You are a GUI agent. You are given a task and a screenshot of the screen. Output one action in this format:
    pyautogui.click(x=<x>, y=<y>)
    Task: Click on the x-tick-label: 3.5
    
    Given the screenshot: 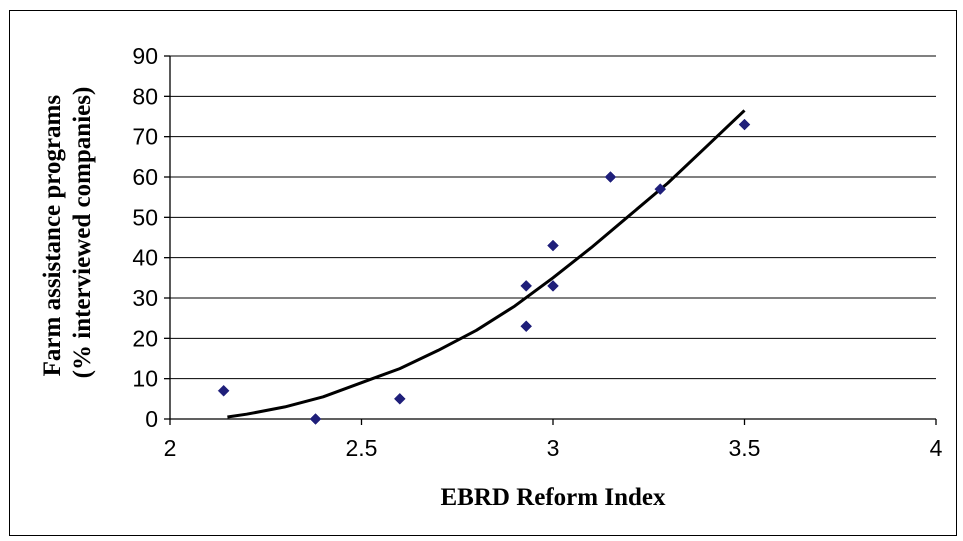 What is the action you would take?
    pyautogui.click(x=745, y=448)
    